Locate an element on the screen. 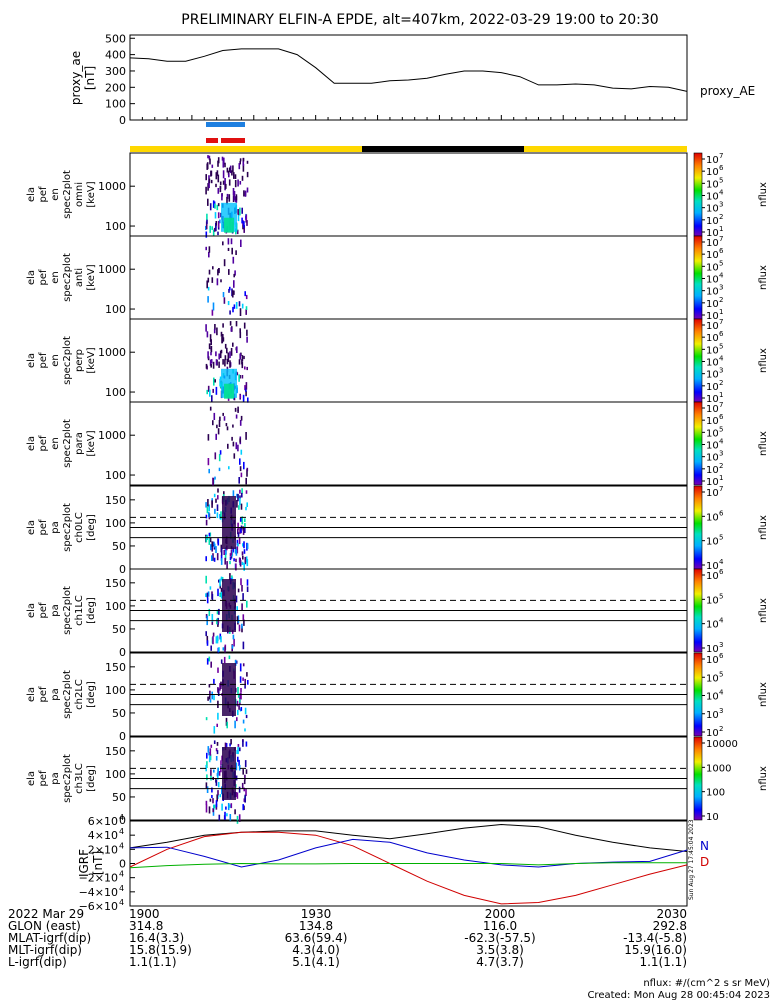  panel-ylabel-line: pef is located at coordinates (43, 277).